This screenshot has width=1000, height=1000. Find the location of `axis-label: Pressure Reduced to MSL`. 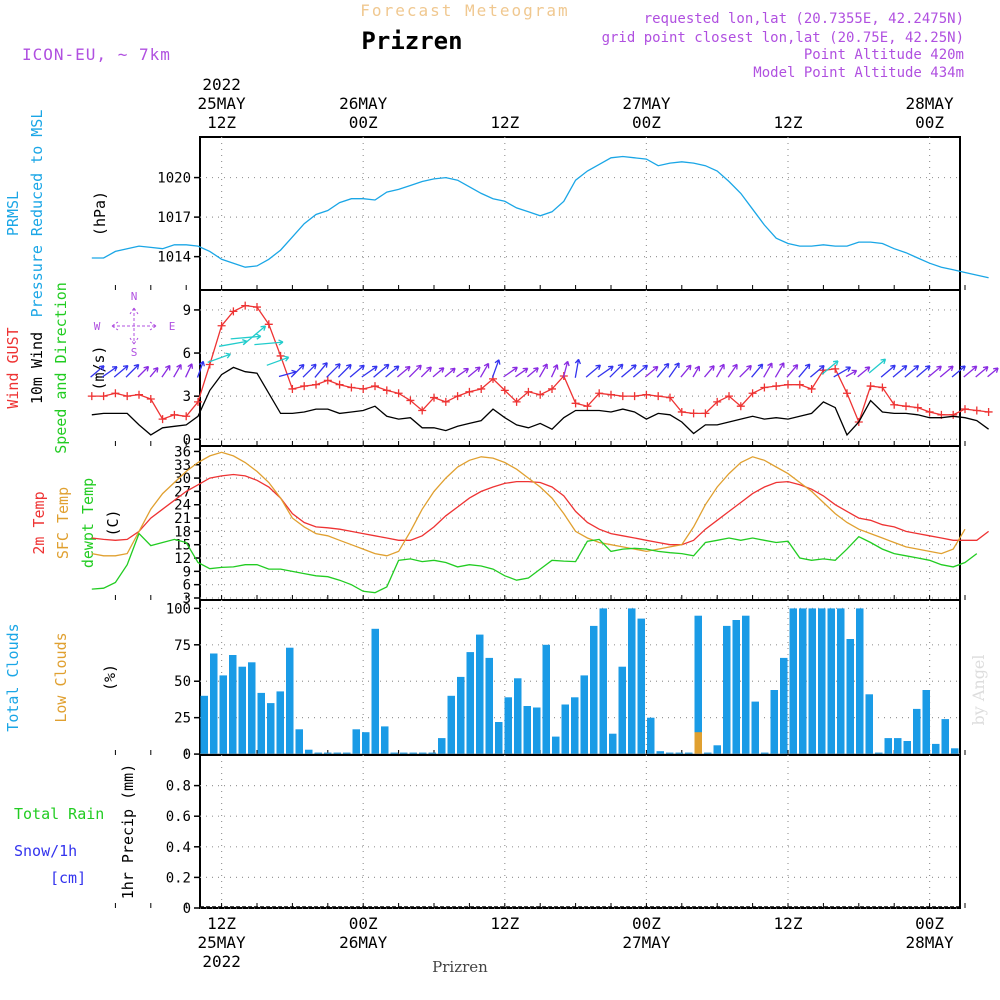

axis-label: Pressure Reduced to MSL is located at coordinates (37, 214).